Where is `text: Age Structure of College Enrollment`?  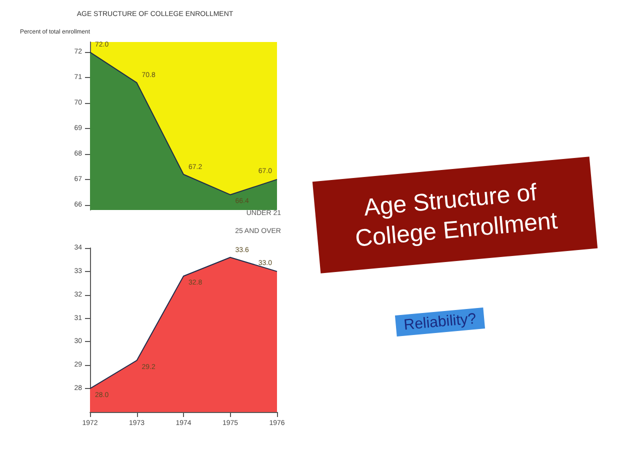
text: Age Structure of College Enrollment is located at coordinates (456, 215).